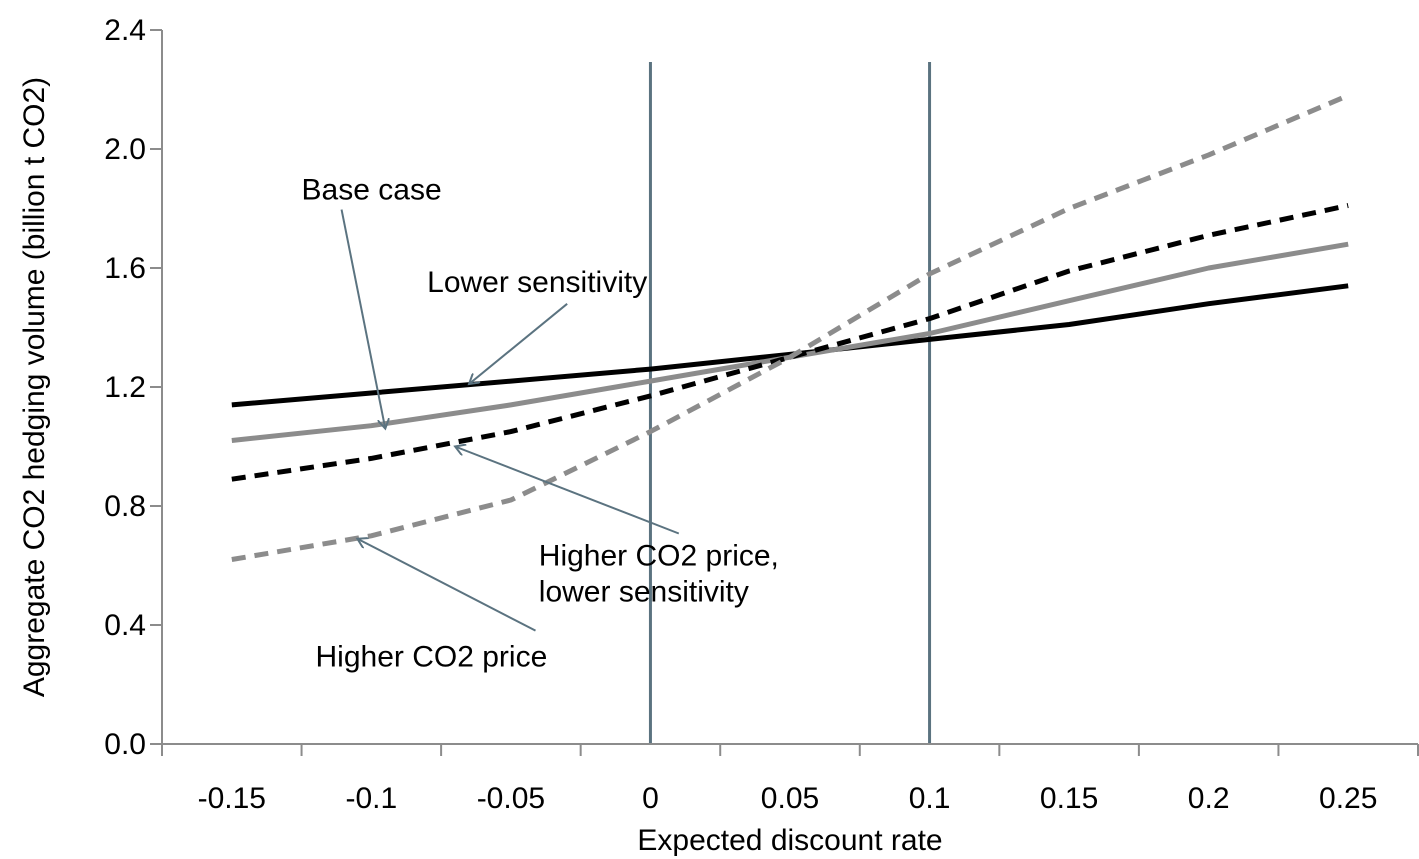 The height and width of the screenshot is (859, 1419). Describe the element at coordinates (125, 268) in the screenshot. I see `y-tick-label: 1.6` at that location.